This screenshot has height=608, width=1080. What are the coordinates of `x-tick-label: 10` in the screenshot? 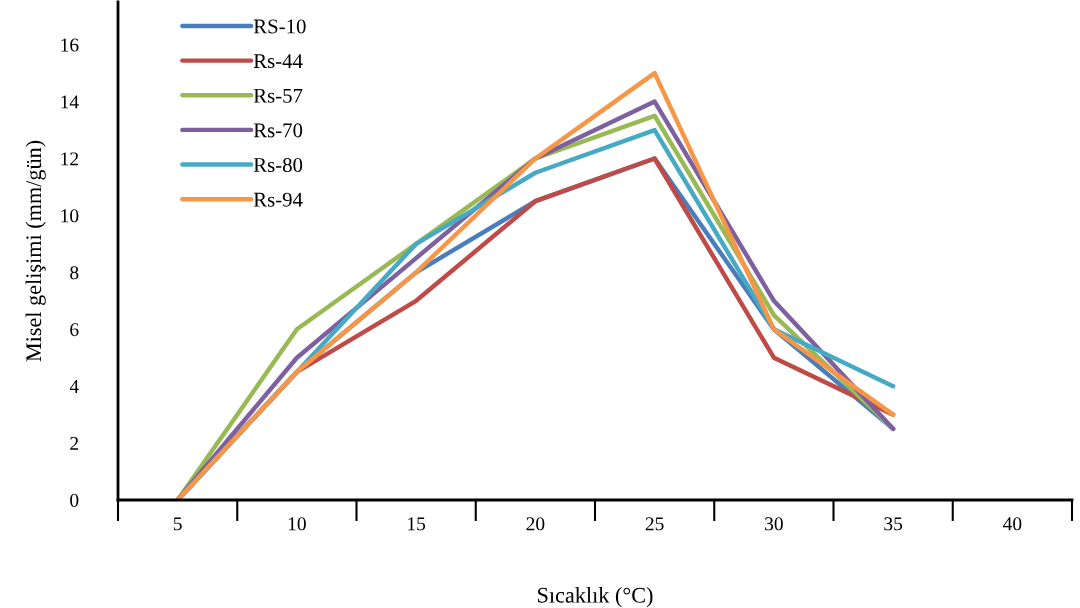 It's located at (297, 524).